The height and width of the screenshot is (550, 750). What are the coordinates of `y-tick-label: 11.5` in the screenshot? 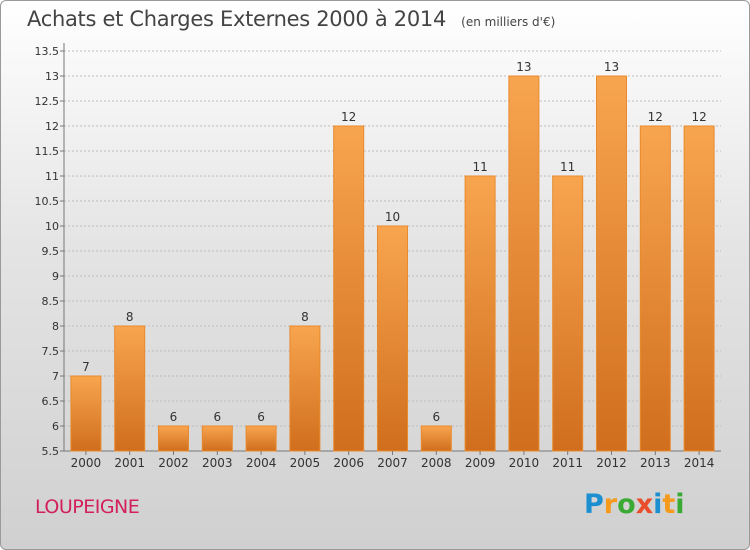 It's located at (47, 151).